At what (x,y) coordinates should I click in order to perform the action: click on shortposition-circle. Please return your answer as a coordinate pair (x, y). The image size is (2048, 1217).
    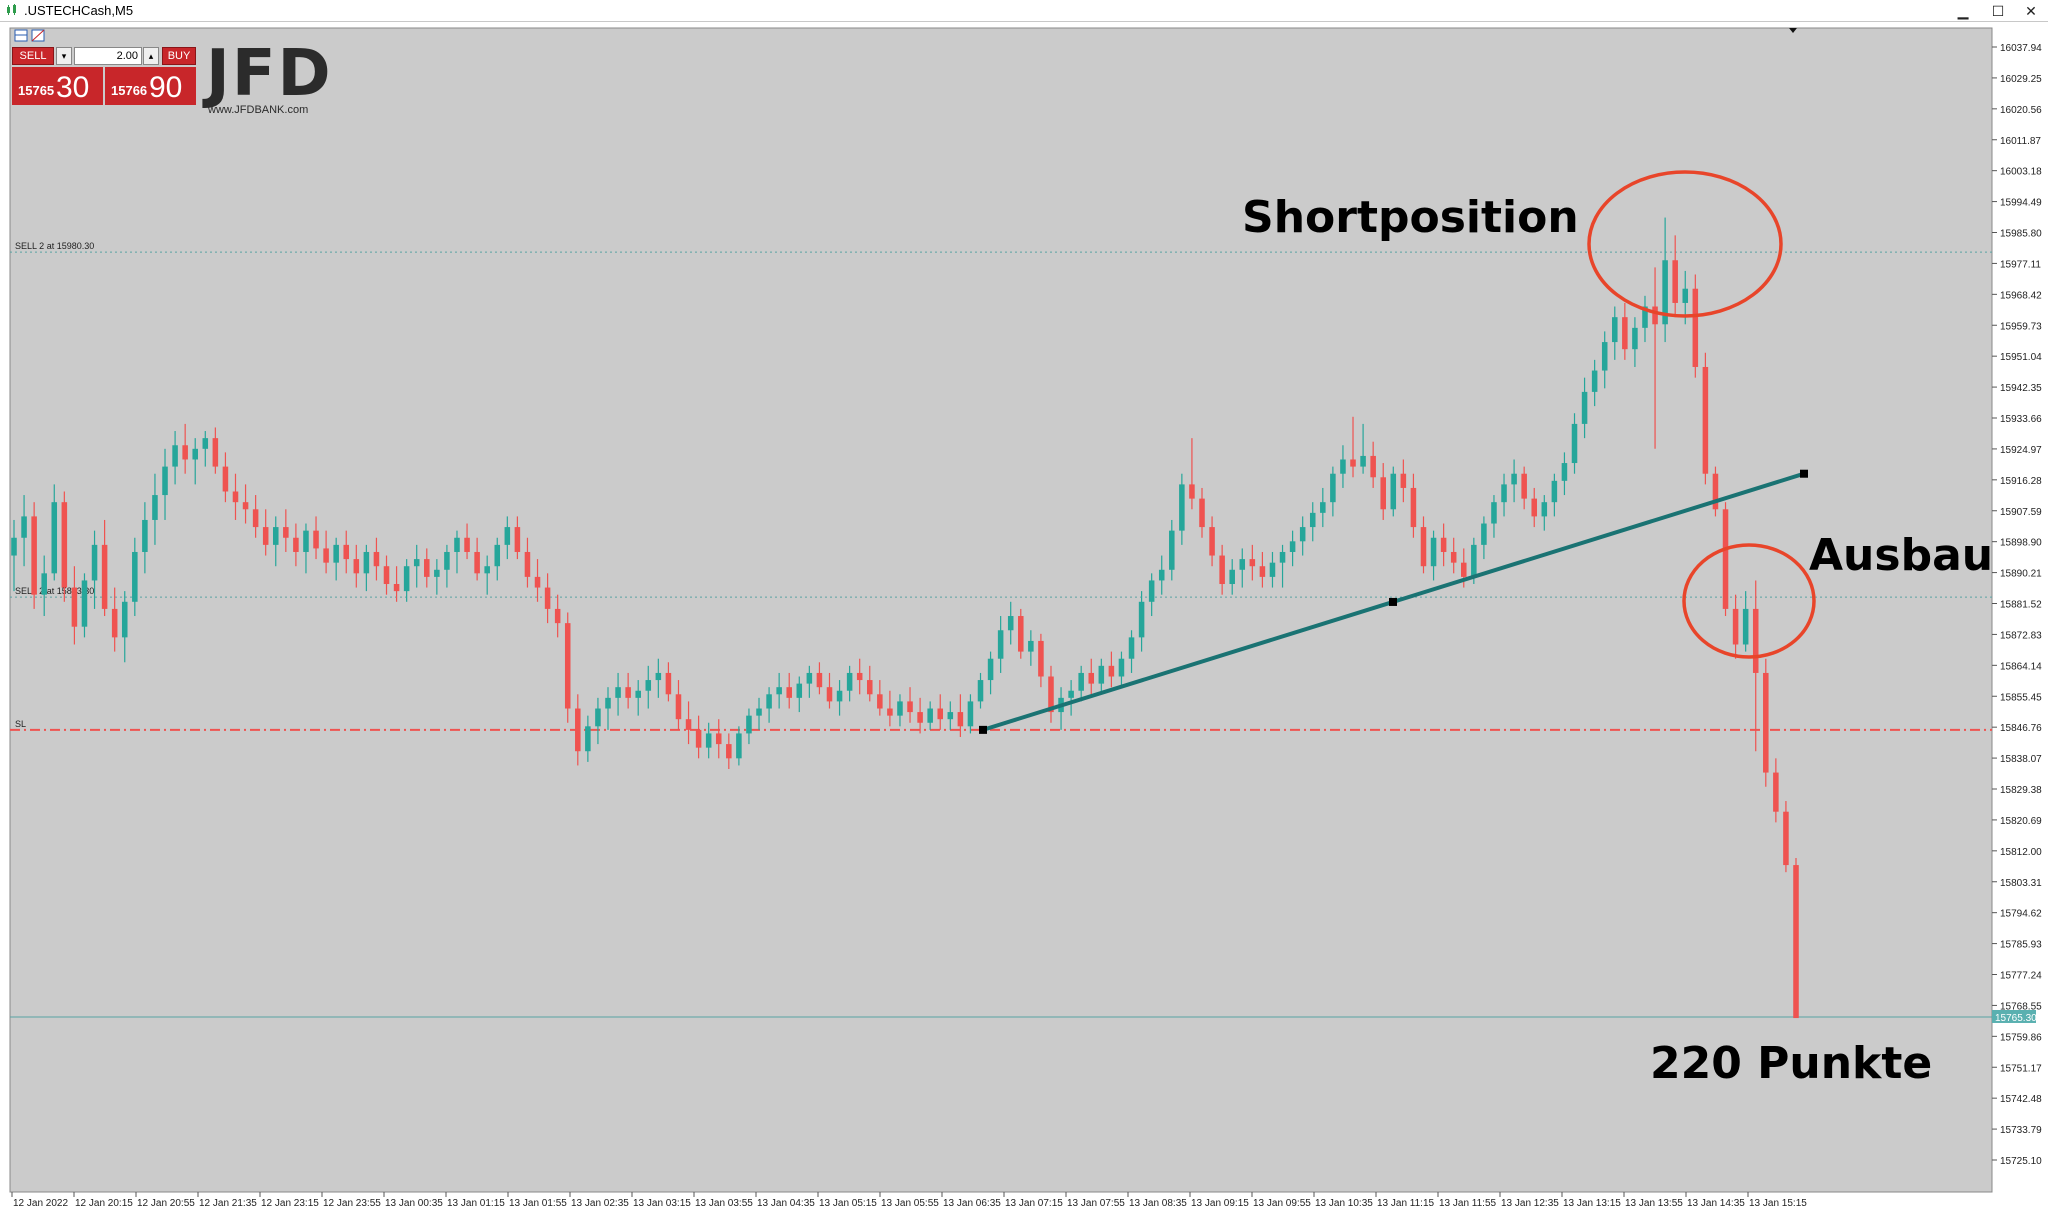
    Looking at the image, I should click on (1685, 244).